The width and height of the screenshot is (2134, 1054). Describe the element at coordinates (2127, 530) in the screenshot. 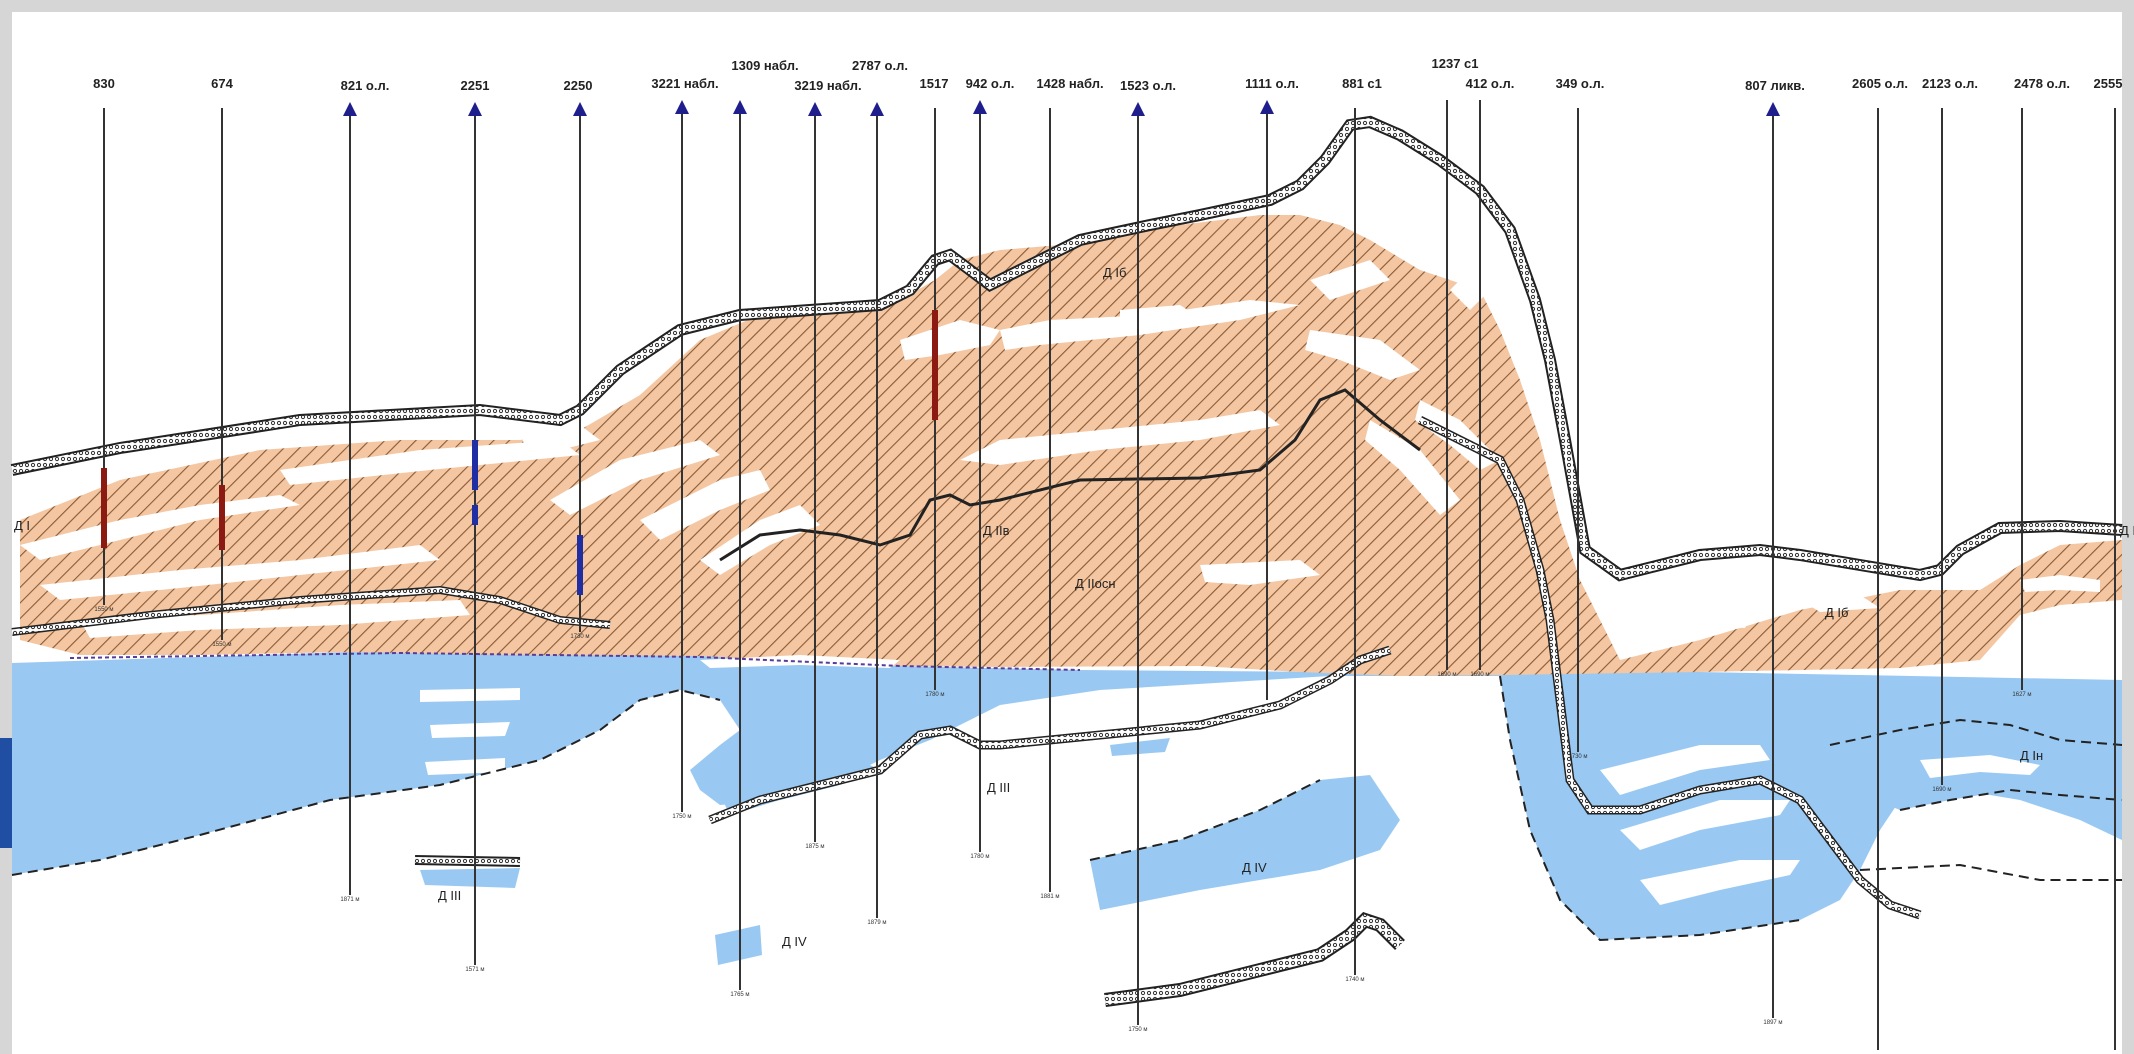

I see `label-dIV-edge: Д IV` at that location.